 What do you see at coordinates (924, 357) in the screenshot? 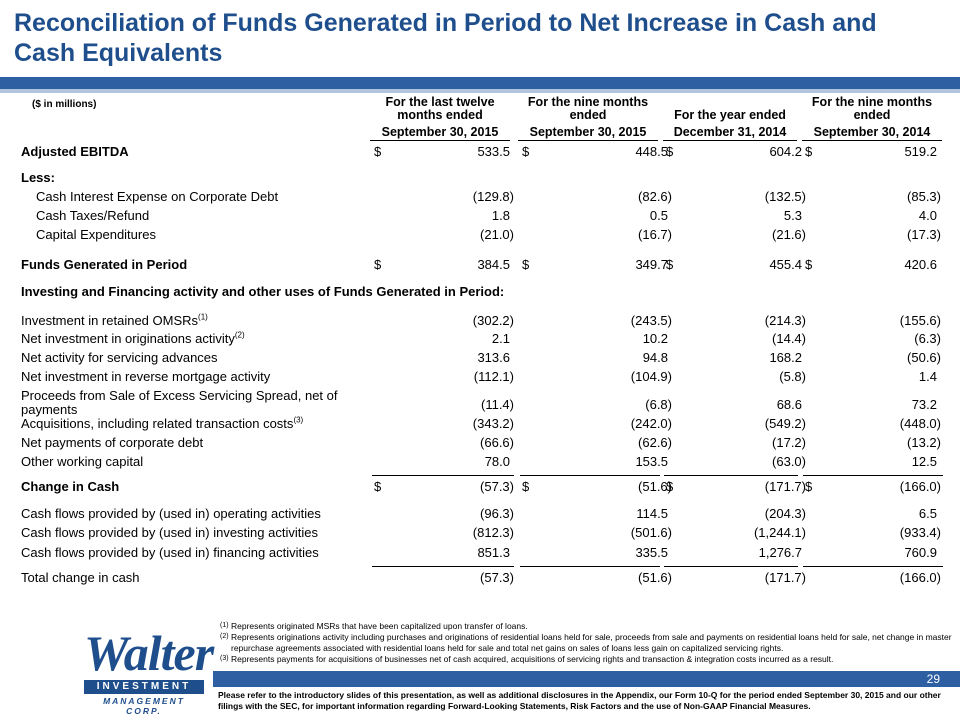
I see `value-col-4: (50.6)` at bounding box center [924, 357].